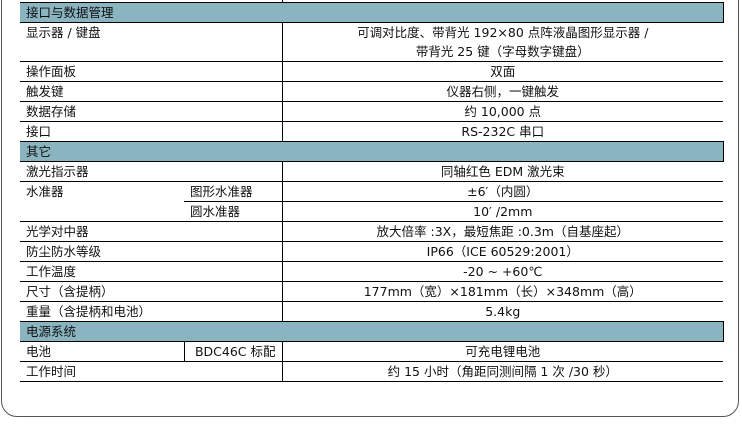  Describe the element at coordinates (502, 351) in the screenshot. I see `row-value: 可充电锂电池` at that location.